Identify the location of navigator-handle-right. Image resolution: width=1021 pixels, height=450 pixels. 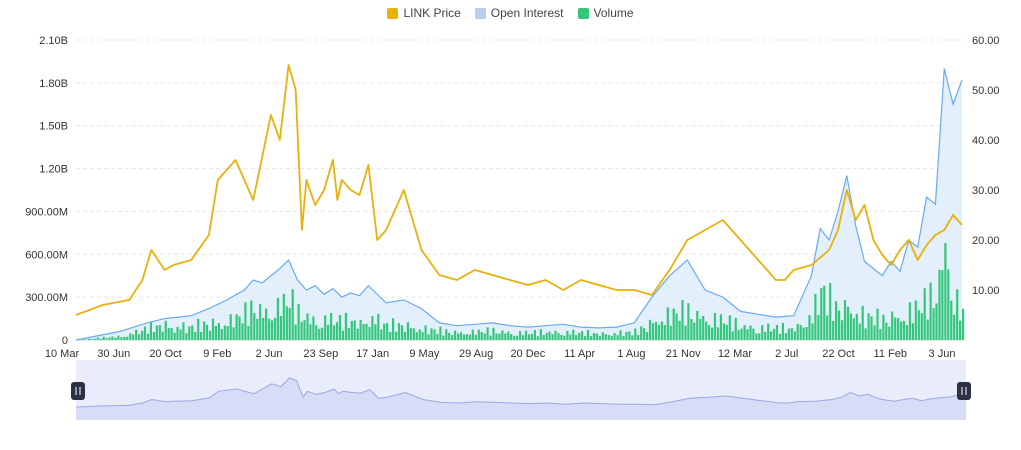
(964, 391).